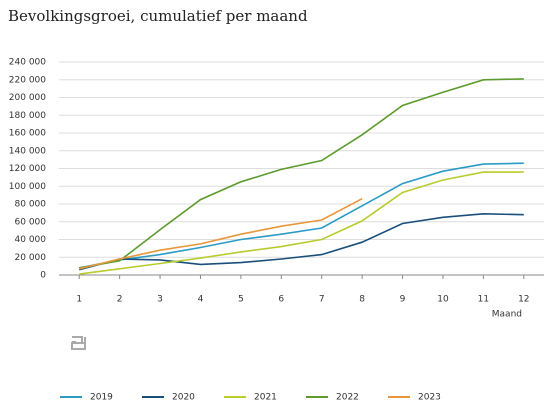  I want to click on legend-label: 2019, so click(101, 398).